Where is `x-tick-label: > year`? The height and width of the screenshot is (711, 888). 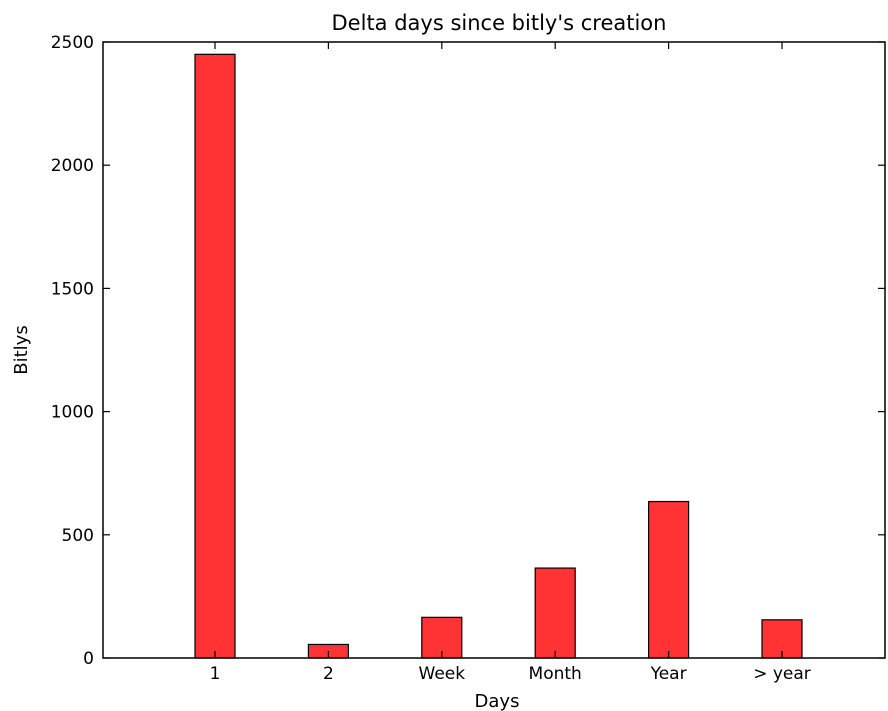 x-tick-label: > year is located at coordinates (782, 674).